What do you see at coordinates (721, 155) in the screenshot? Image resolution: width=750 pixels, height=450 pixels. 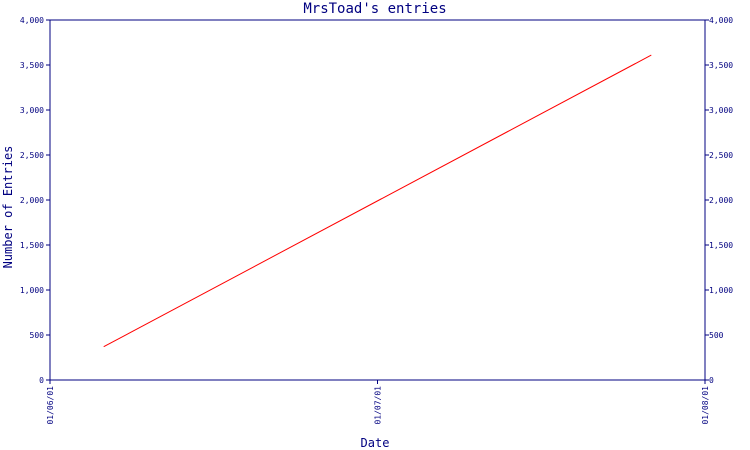 I see `y-tick-label-right: 2,500` at bounding box center [721, 155].